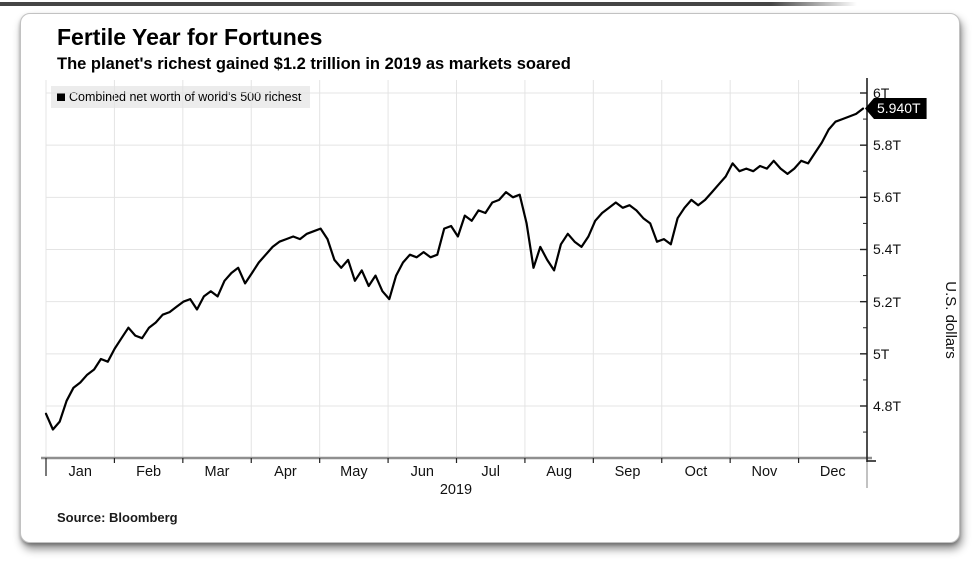 This screenshot has height=569, width=980. What do you see at coordinates (887, 249) in the screenshot?
I see `y-tick-label: 5.4T` at bounding box center [887, 249].